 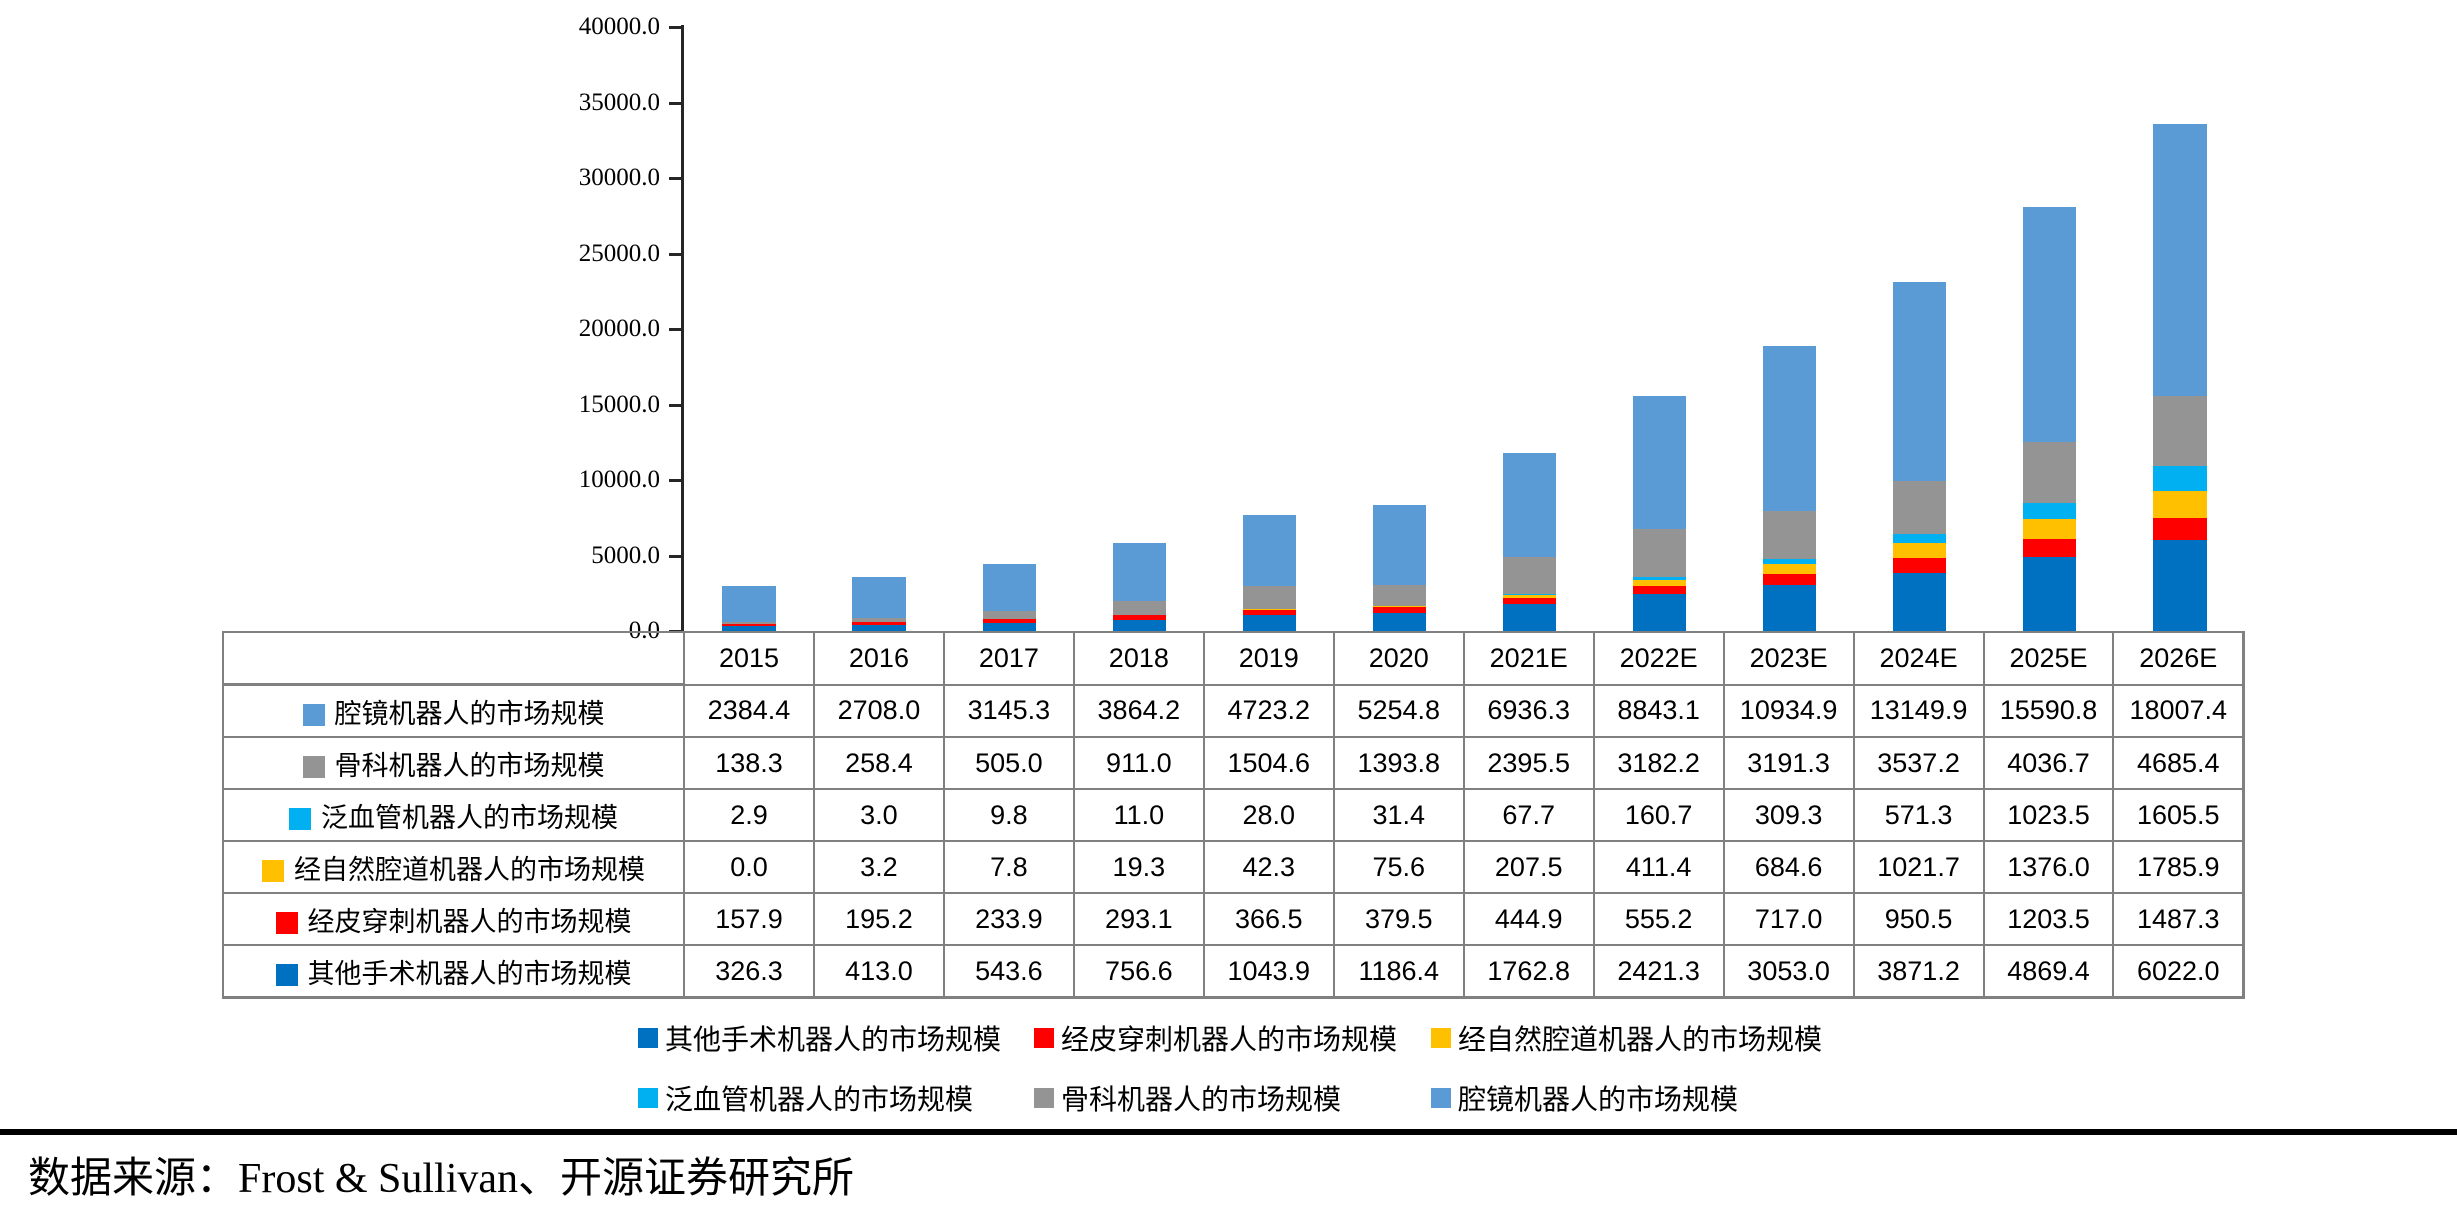 I want to click on bar-column-2023E, so click(x=1790, y=329).